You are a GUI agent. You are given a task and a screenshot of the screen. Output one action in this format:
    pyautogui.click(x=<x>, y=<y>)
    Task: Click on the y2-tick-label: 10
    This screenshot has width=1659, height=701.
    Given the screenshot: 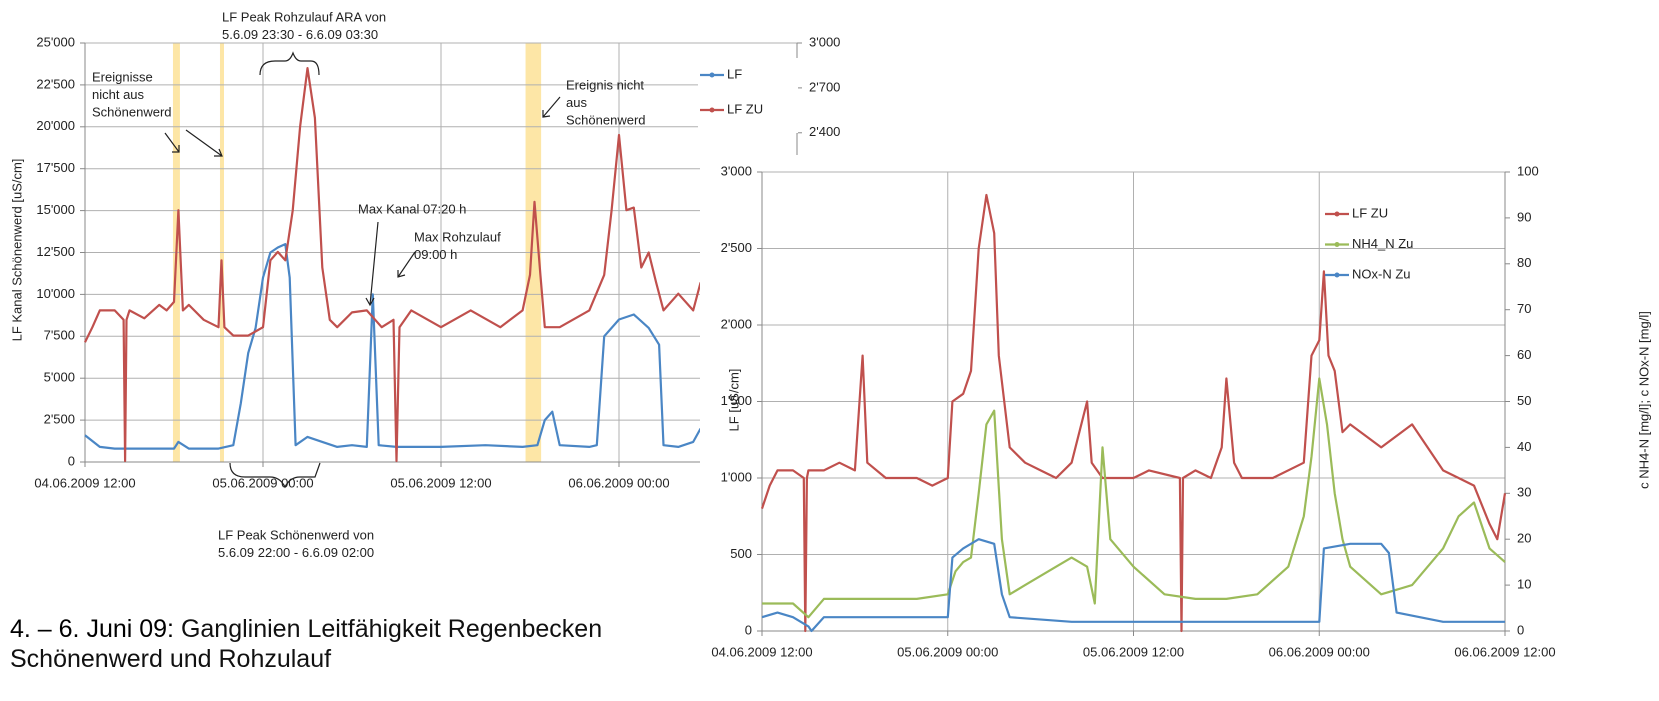 What is the action you would take?
    pyautogui.click(x=1524, y=584)
    